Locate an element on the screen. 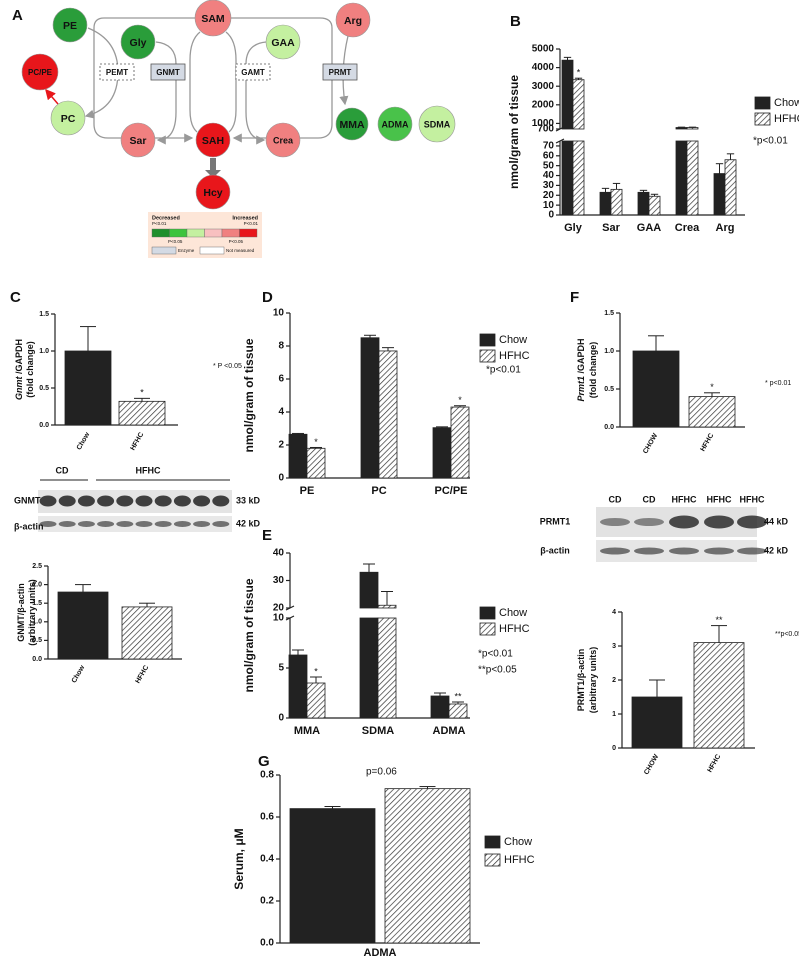  y-tick-label: 20 is located at coordinates (279, 608).